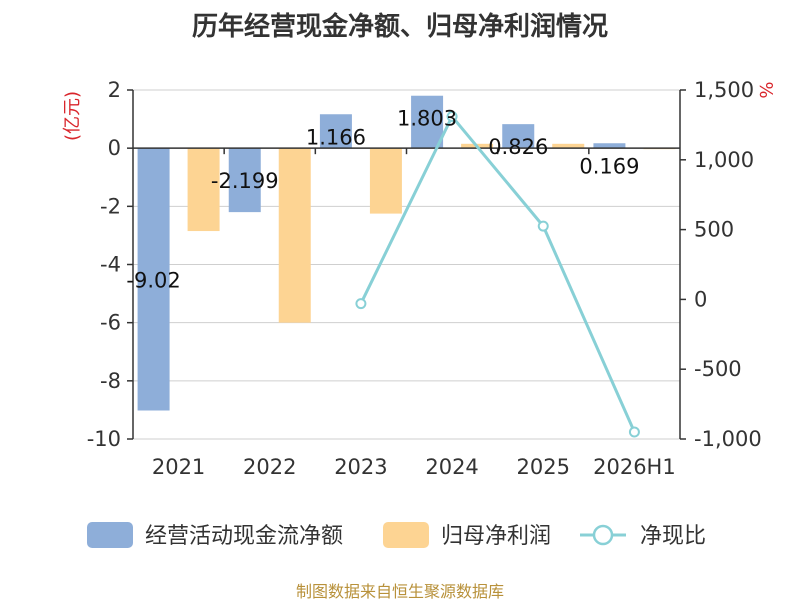  I want to click on cashflow-data-label: 0.826, so click(518, 147).